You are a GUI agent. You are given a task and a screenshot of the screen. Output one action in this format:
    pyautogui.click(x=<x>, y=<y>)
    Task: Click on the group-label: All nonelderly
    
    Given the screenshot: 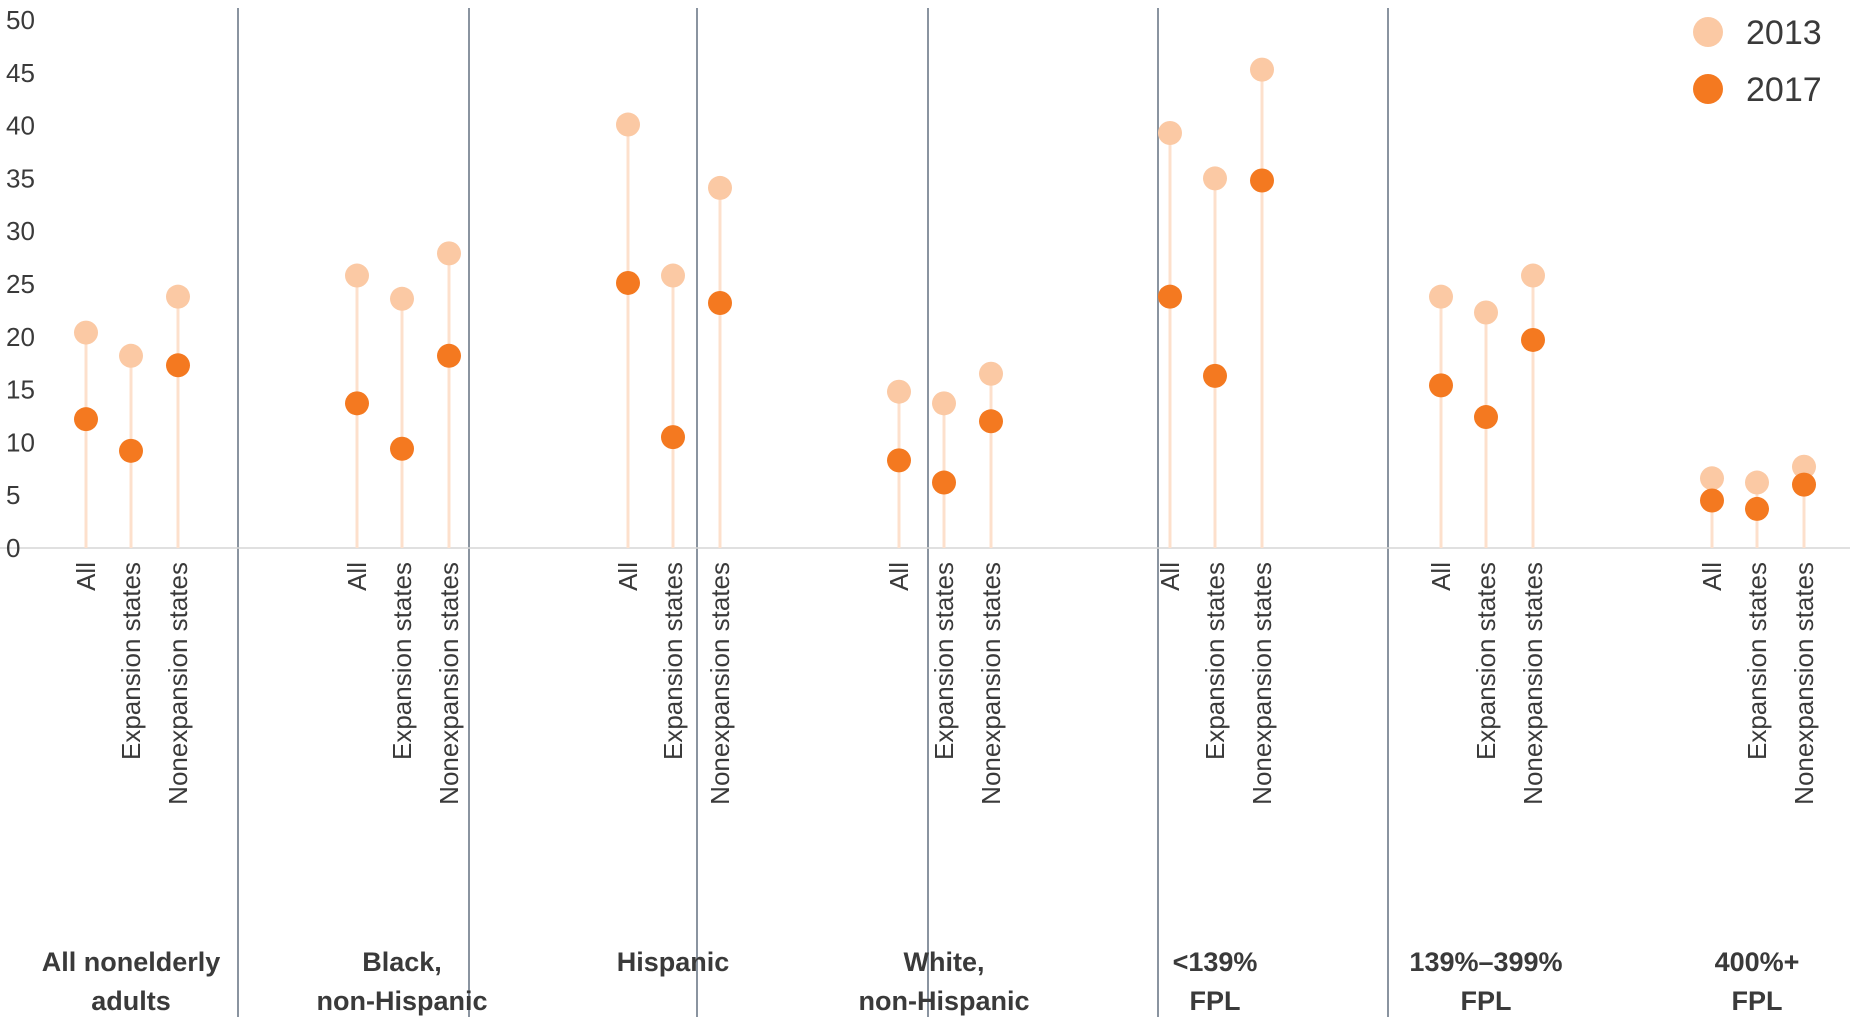 What is the action you would take?
    pyautogui.click(x=131, y=962)
    